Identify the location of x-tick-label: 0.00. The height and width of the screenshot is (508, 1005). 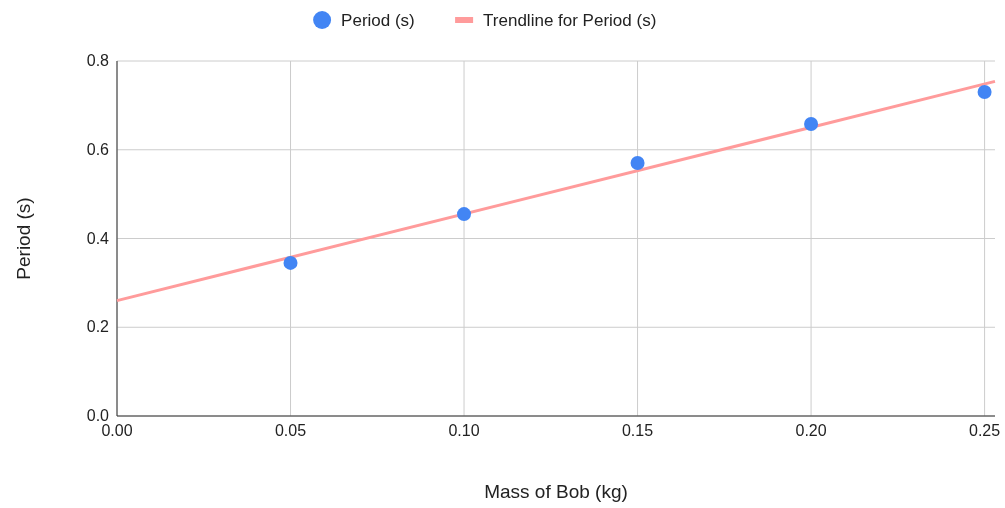
(117, 430).